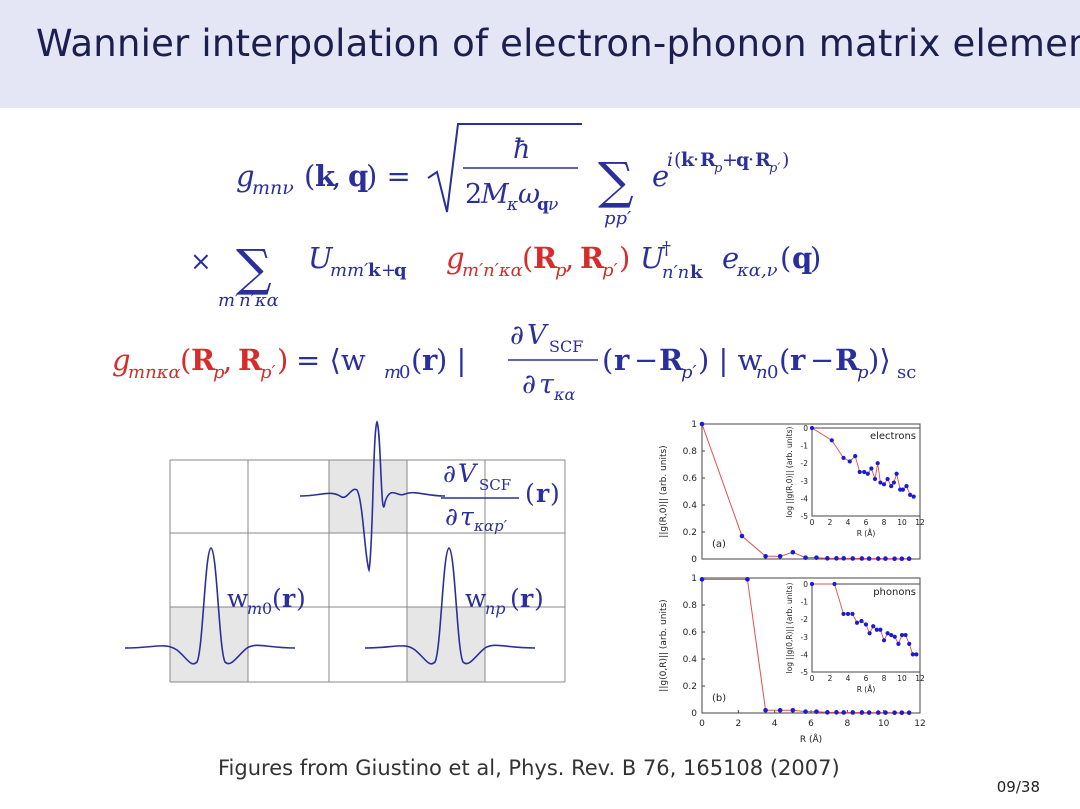  What do you see at coordinates (553, 205) in the screenshot?
I see `svg-text: ν` at bounding box center [553, 205].